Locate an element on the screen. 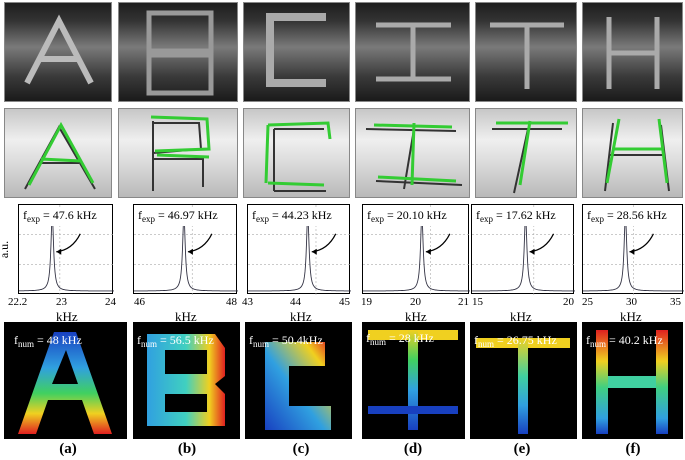  tick-d-2: 21 is located at coordinates (463, 302).